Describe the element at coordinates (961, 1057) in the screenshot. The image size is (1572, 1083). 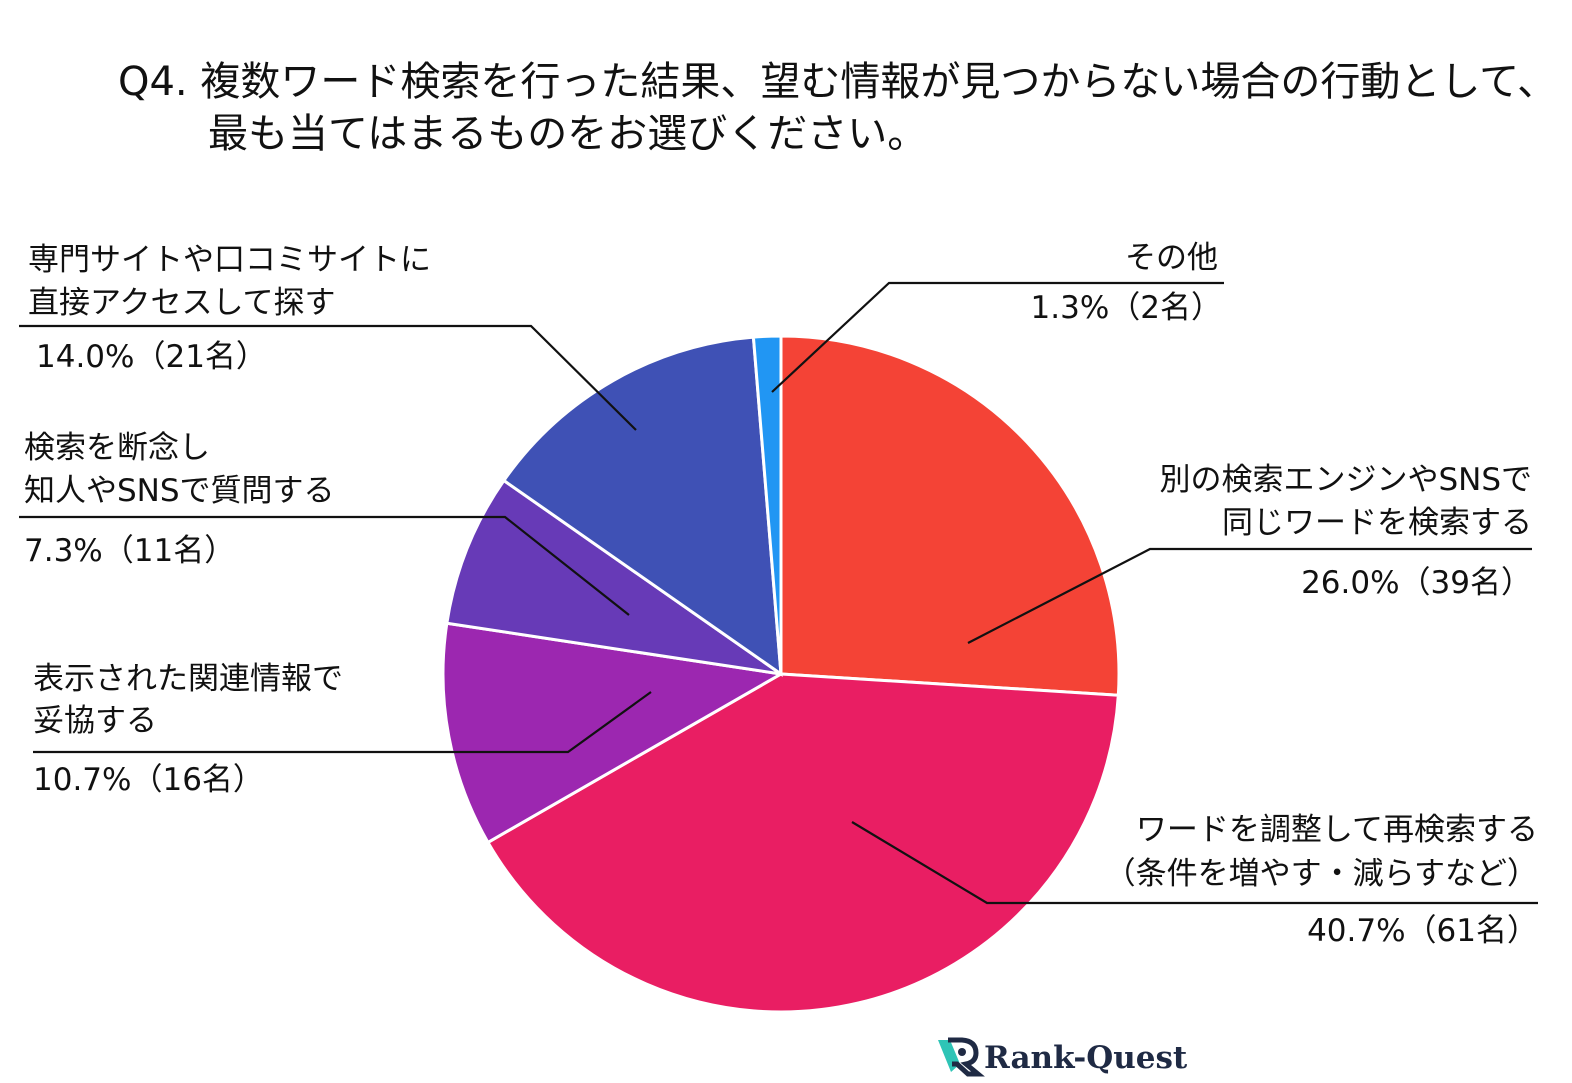
I see `rank-quest-logo-icon` at that location.